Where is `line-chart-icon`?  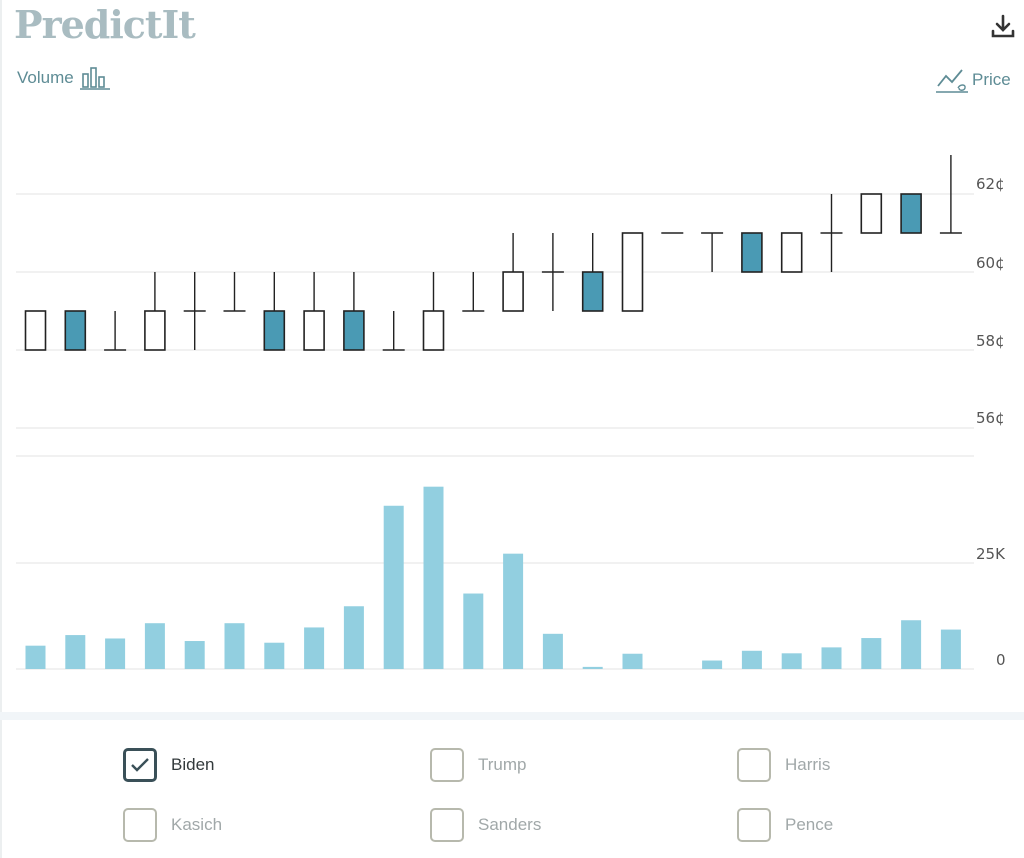 line-chart-icon is located at coordinates (952, 81).